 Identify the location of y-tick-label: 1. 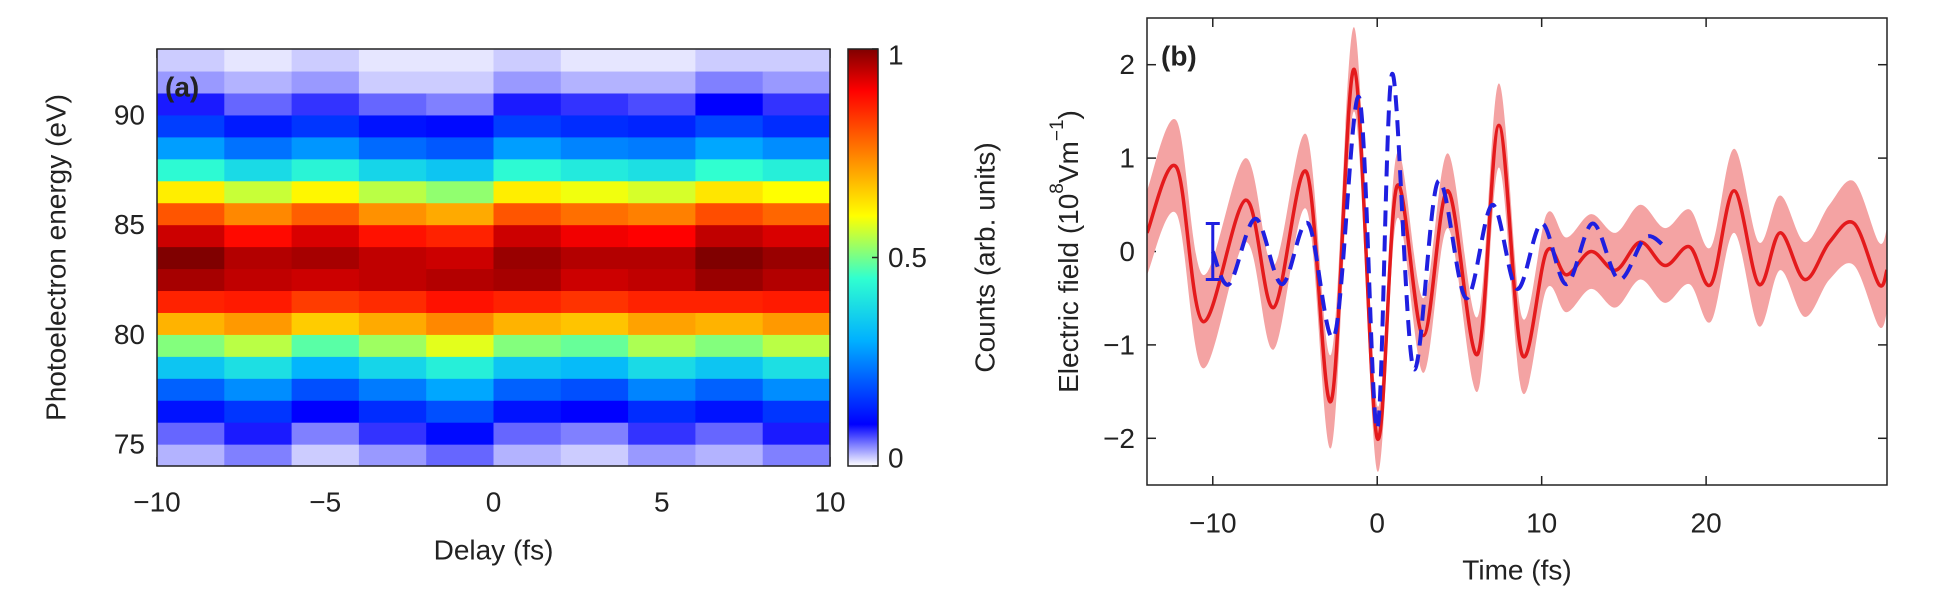
(1127, 158).